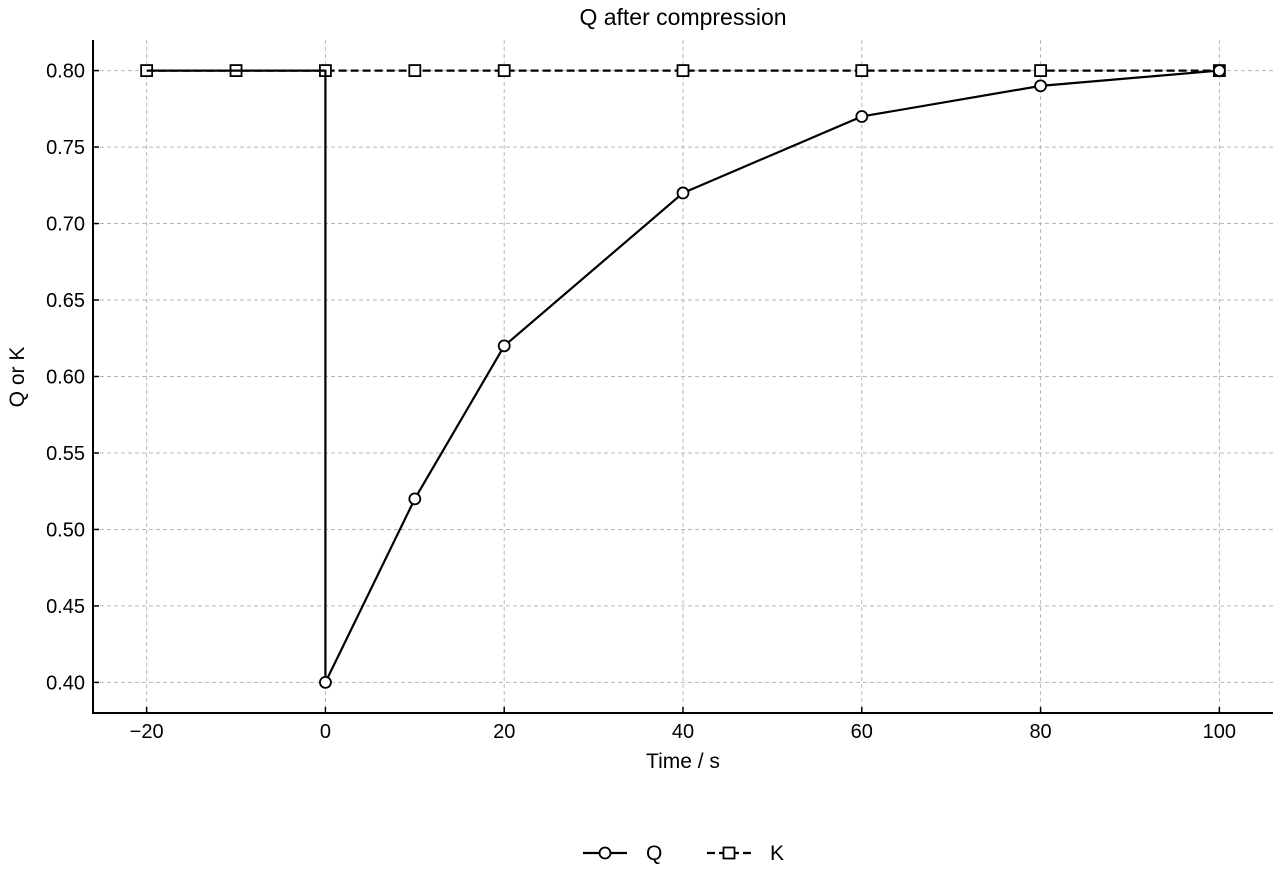  What do you see at coordinates (65, 148) in the screenshot?
I see `y-tick-label: 0.75` at bounding box center [65, 148].